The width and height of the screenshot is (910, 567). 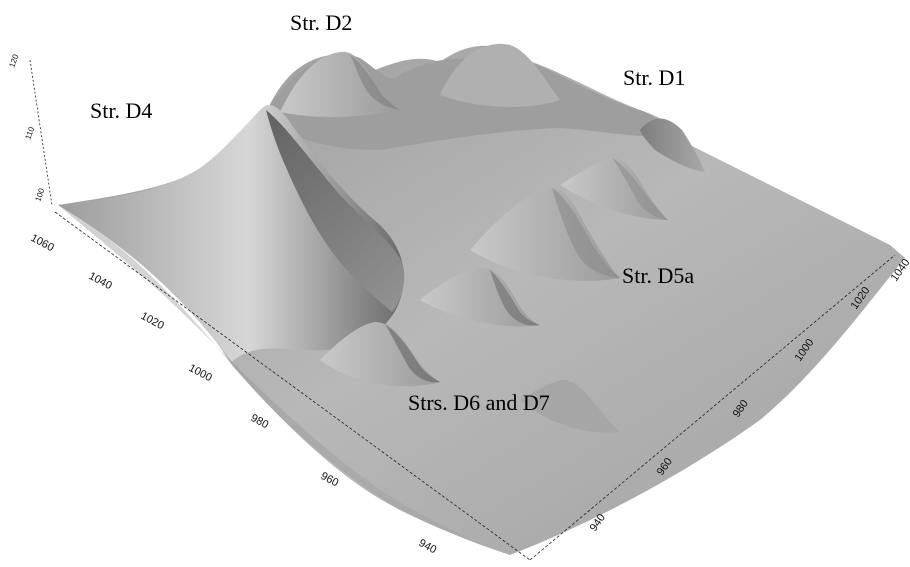 What do you see at coordinates (586, 233) in the screenshot?
I see `peak-d5a-1-shadow` at bounding box center [586, 233].